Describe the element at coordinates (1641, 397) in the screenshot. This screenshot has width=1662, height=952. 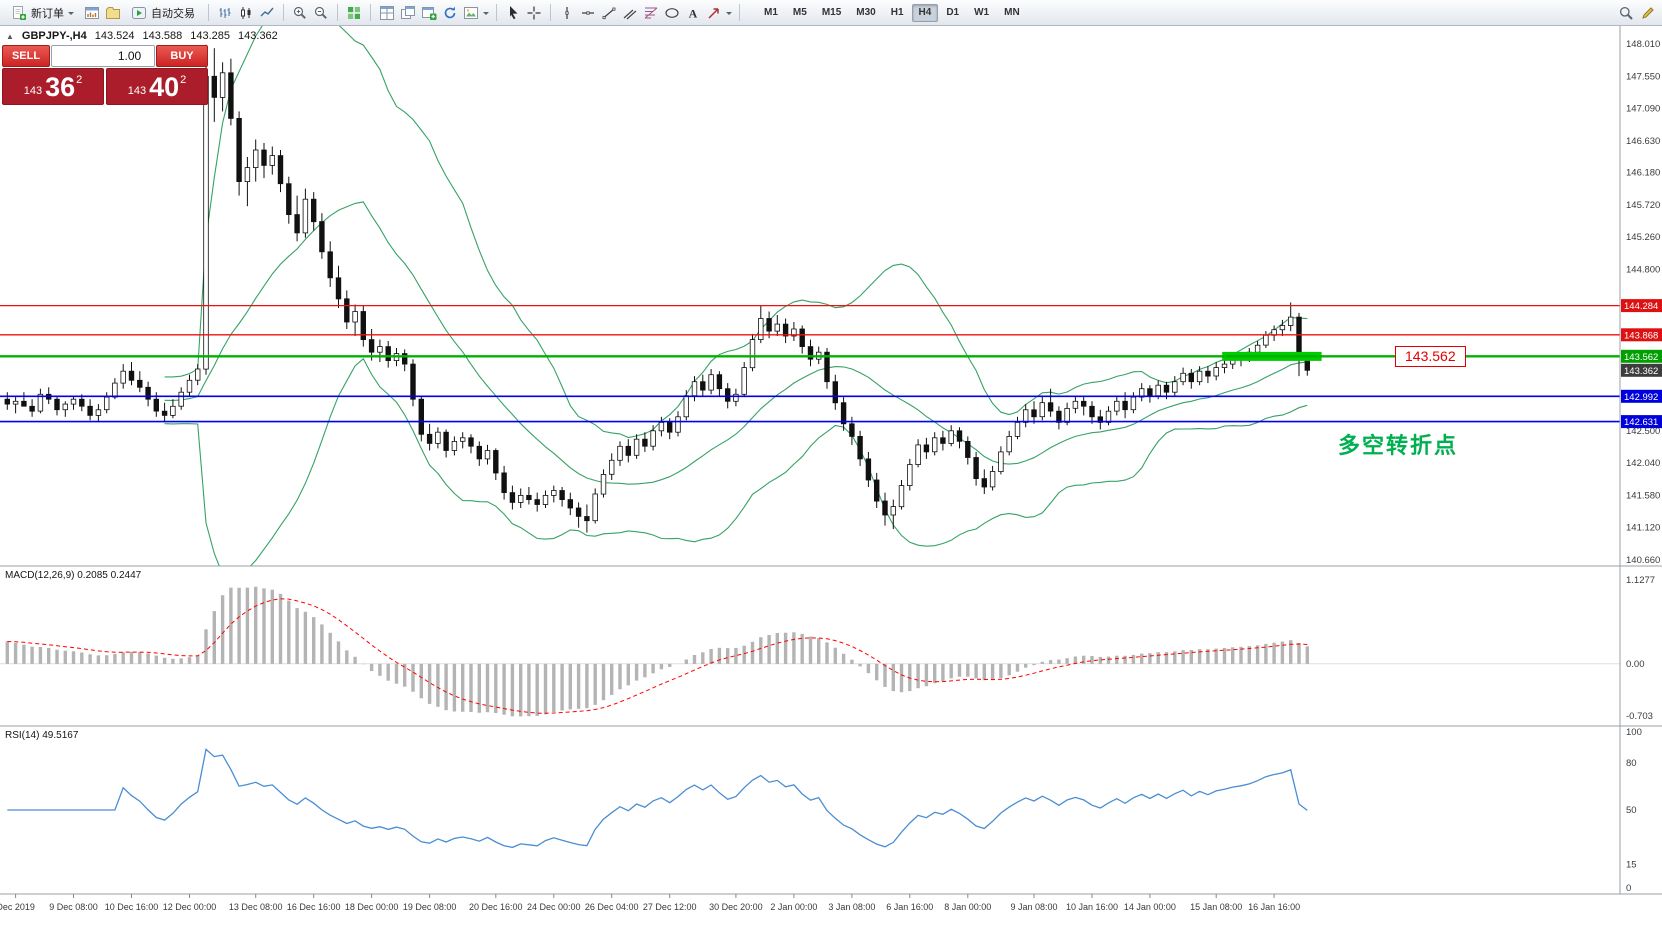
I see `svg-text: 142.992` at that location.